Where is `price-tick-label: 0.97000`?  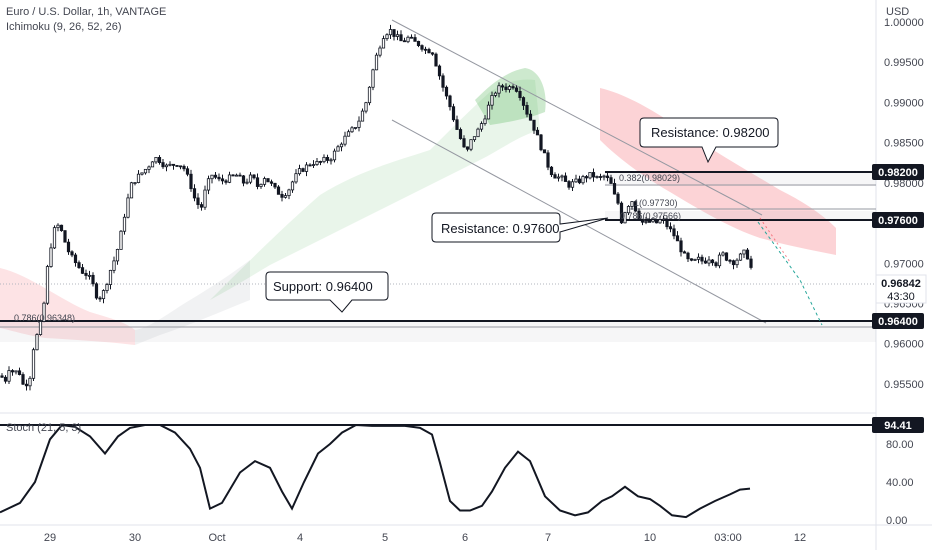
price-tick-label: 0.97000 is located at coordinates (904, 264).